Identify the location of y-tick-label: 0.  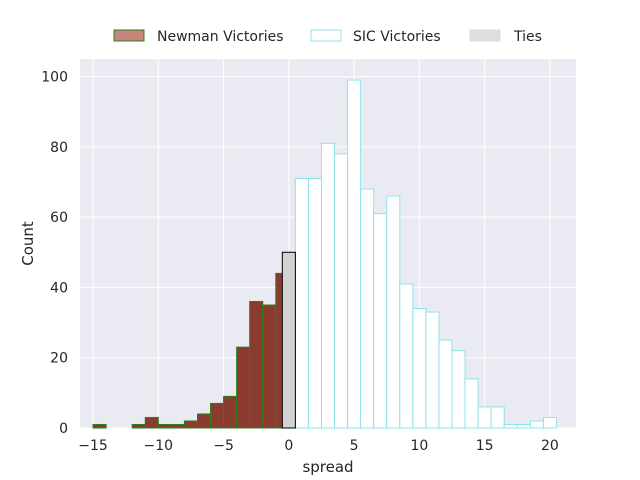
(63, 429).